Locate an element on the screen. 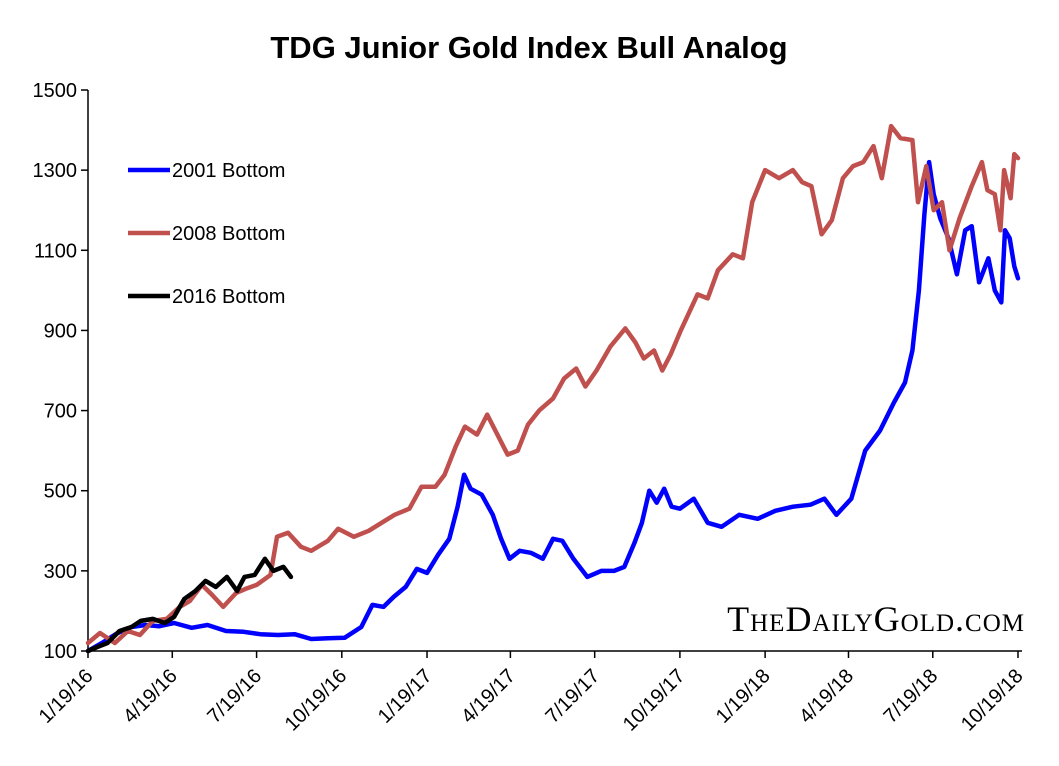  chart-title: TDG Junior Gold Index Bull Analog is located at coordinates (528, 47).